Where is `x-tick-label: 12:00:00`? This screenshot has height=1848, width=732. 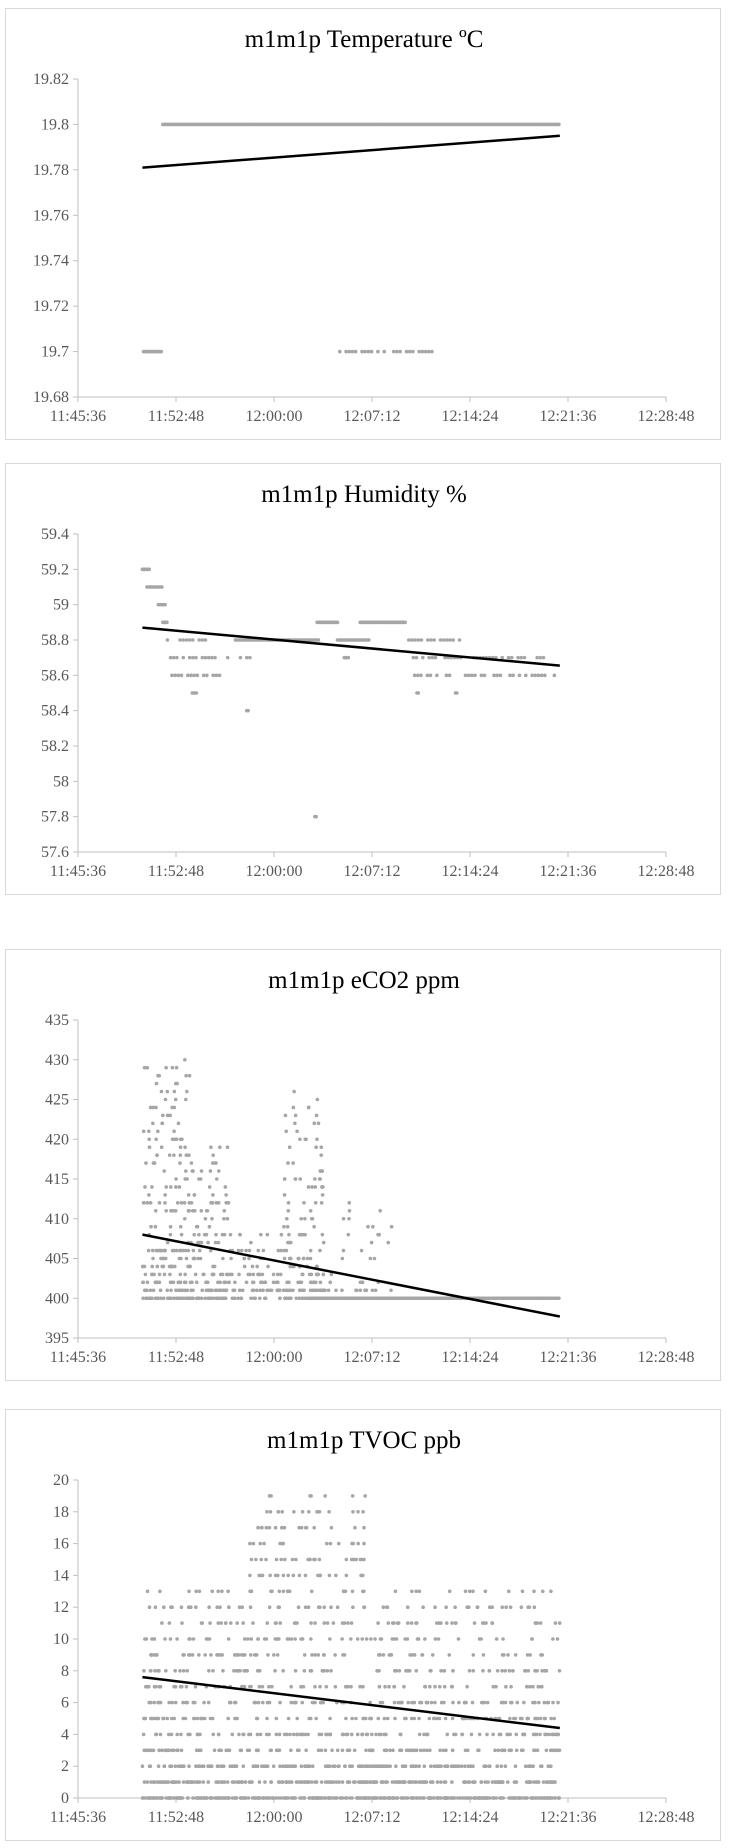 x-tick-label: 12:00:00 is located at coordinates (274, 1817).